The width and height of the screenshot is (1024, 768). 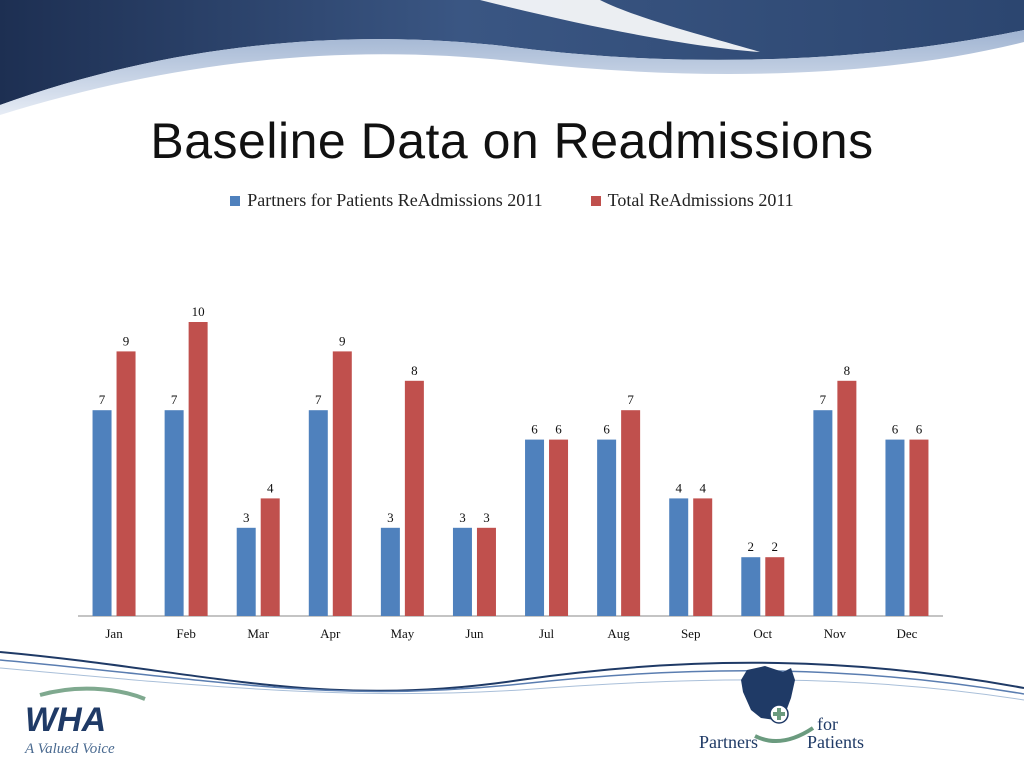 I want to click on data-label-jul-series-1: 6, so click(x=534, y=429).